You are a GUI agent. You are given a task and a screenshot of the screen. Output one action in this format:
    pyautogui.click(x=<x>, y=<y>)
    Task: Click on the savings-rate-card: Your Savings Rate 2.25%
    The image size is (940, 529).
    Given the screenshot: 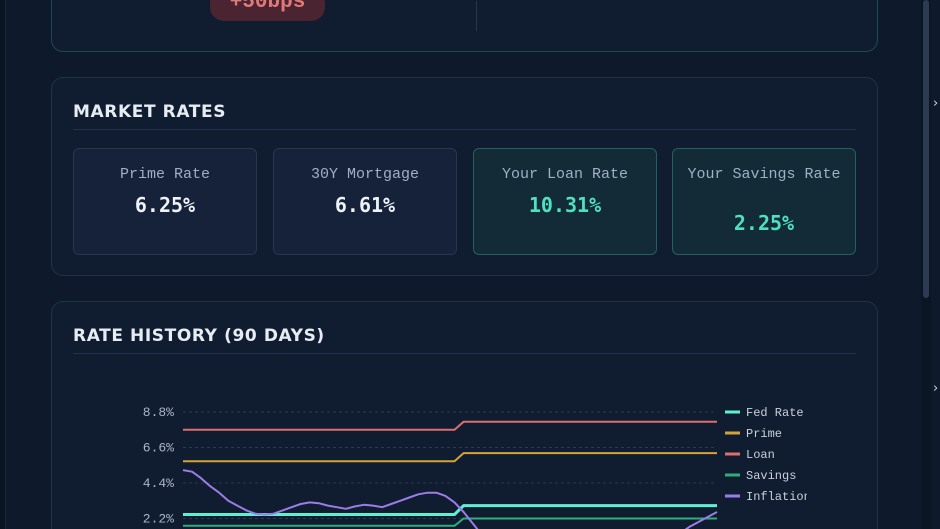 What is the action you would take?
    pyautogui.click(x=764, y=201)
    